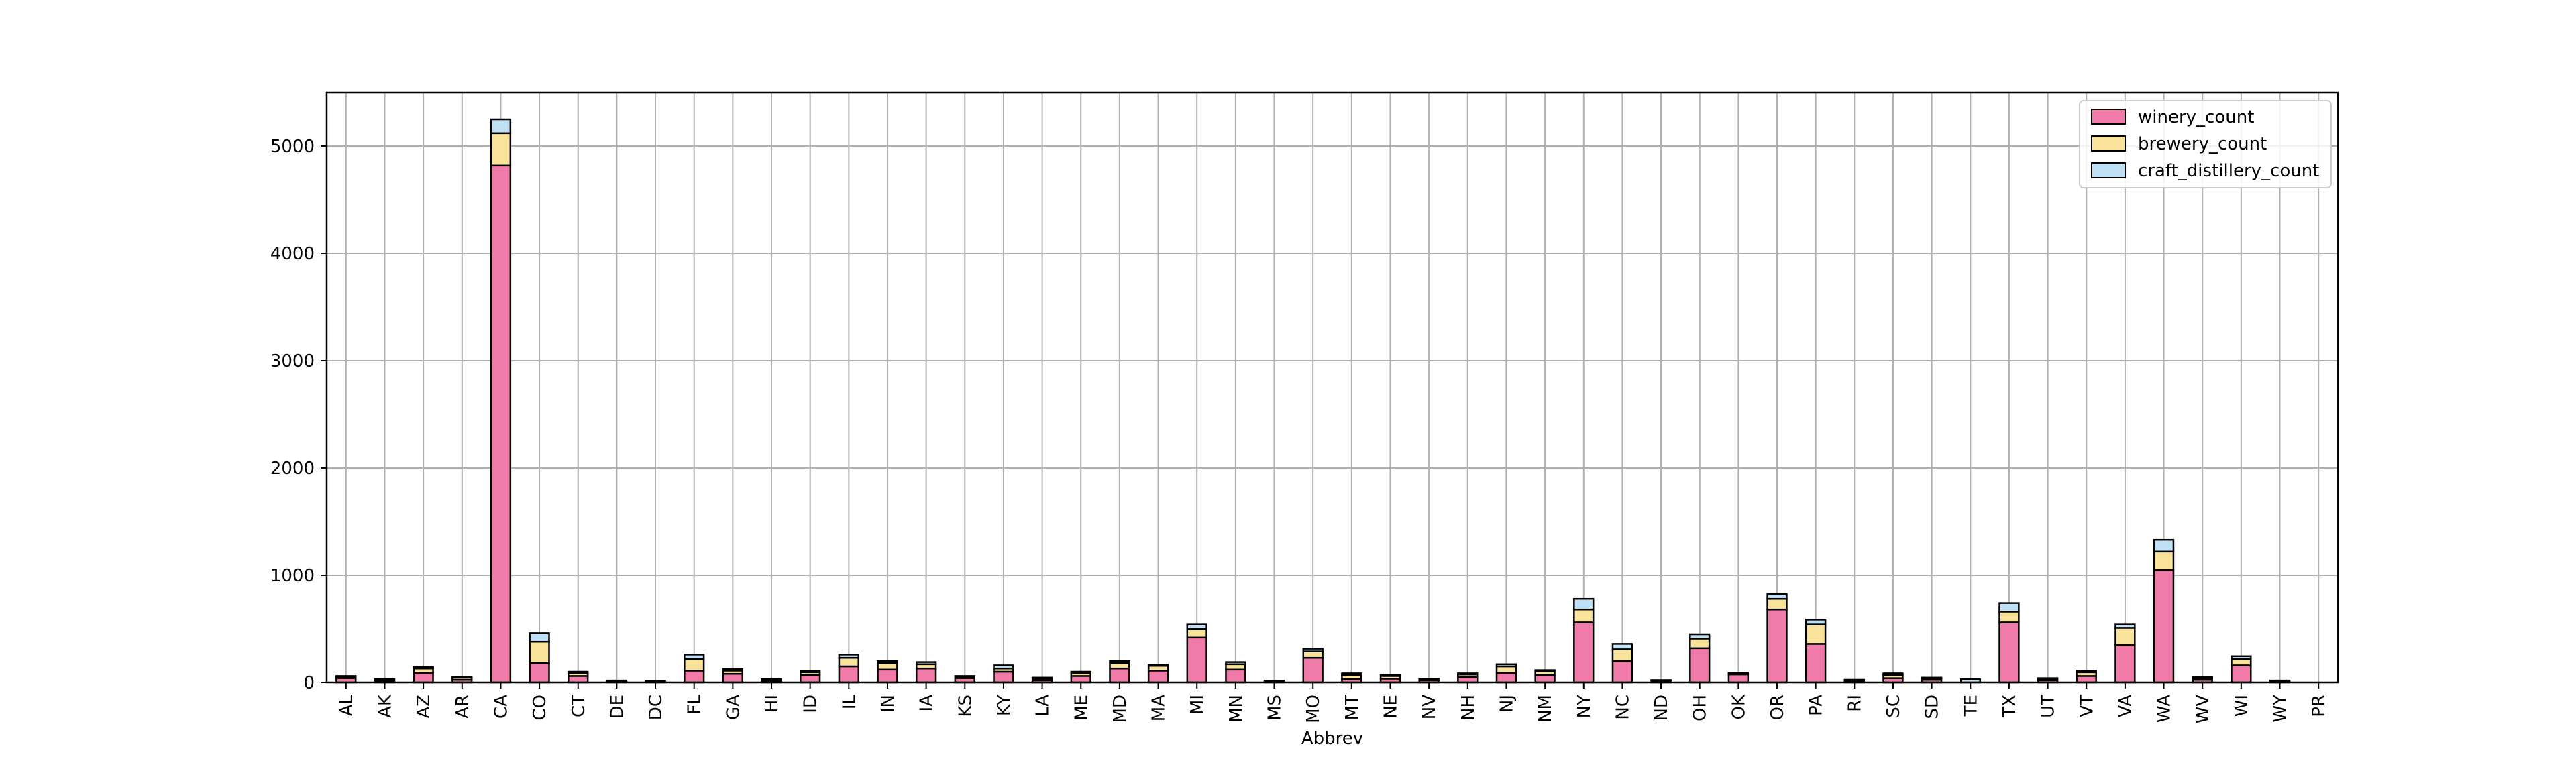  Describe the element at coordinates (2164, 626) in the screenshot. I see `bar-winery_count-wa` at that location.